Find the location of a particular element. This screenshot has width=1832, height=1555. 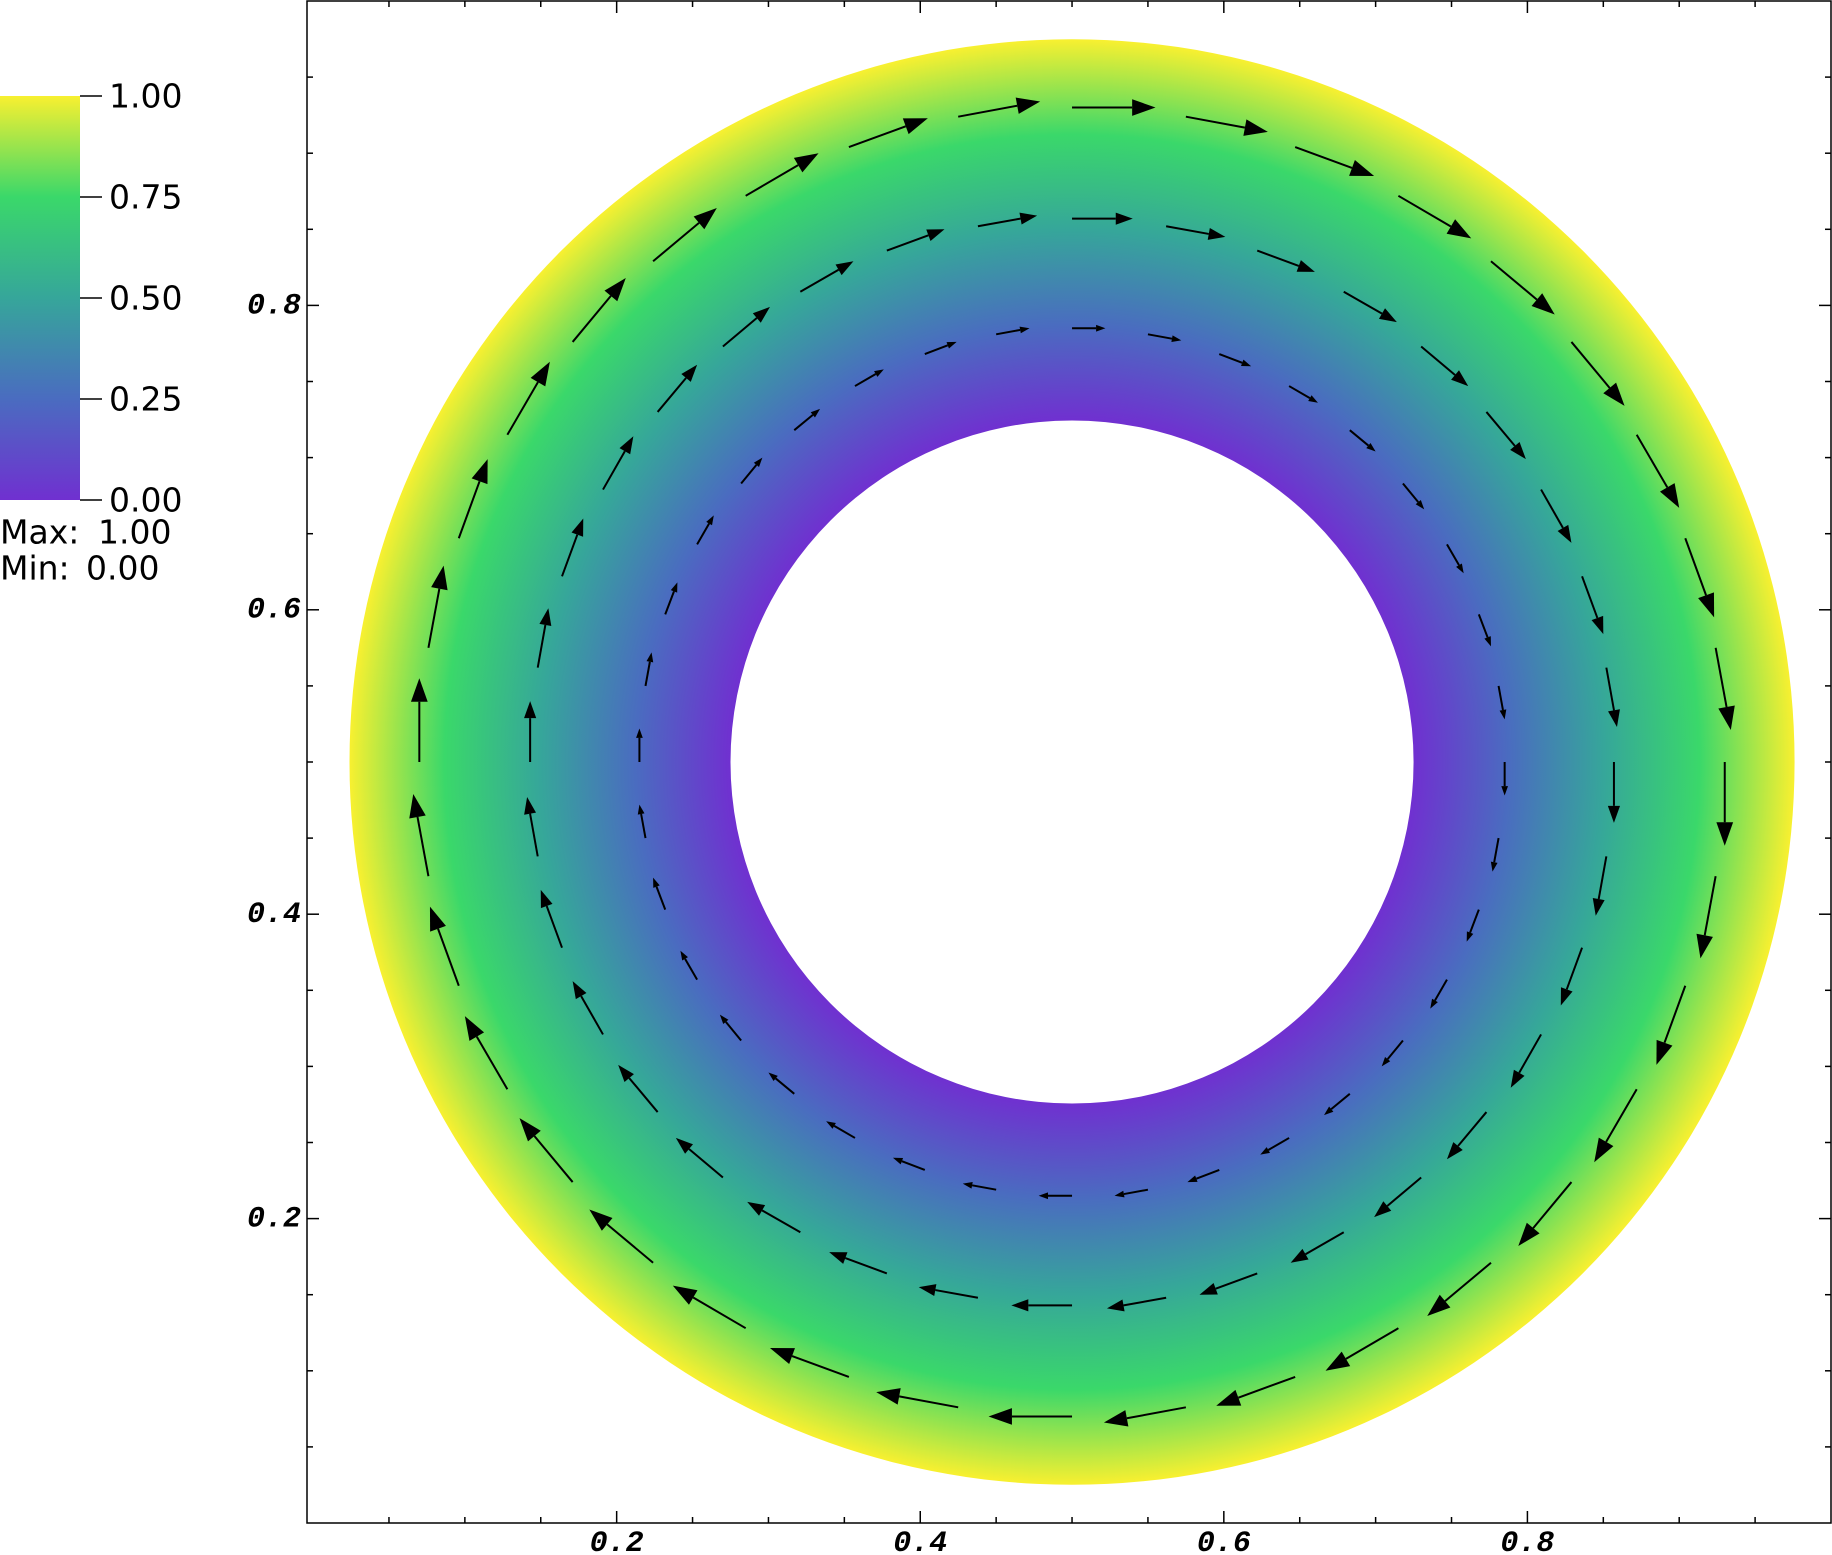

x-tick-label: 0.2 is located at coordinates (617, 1541).